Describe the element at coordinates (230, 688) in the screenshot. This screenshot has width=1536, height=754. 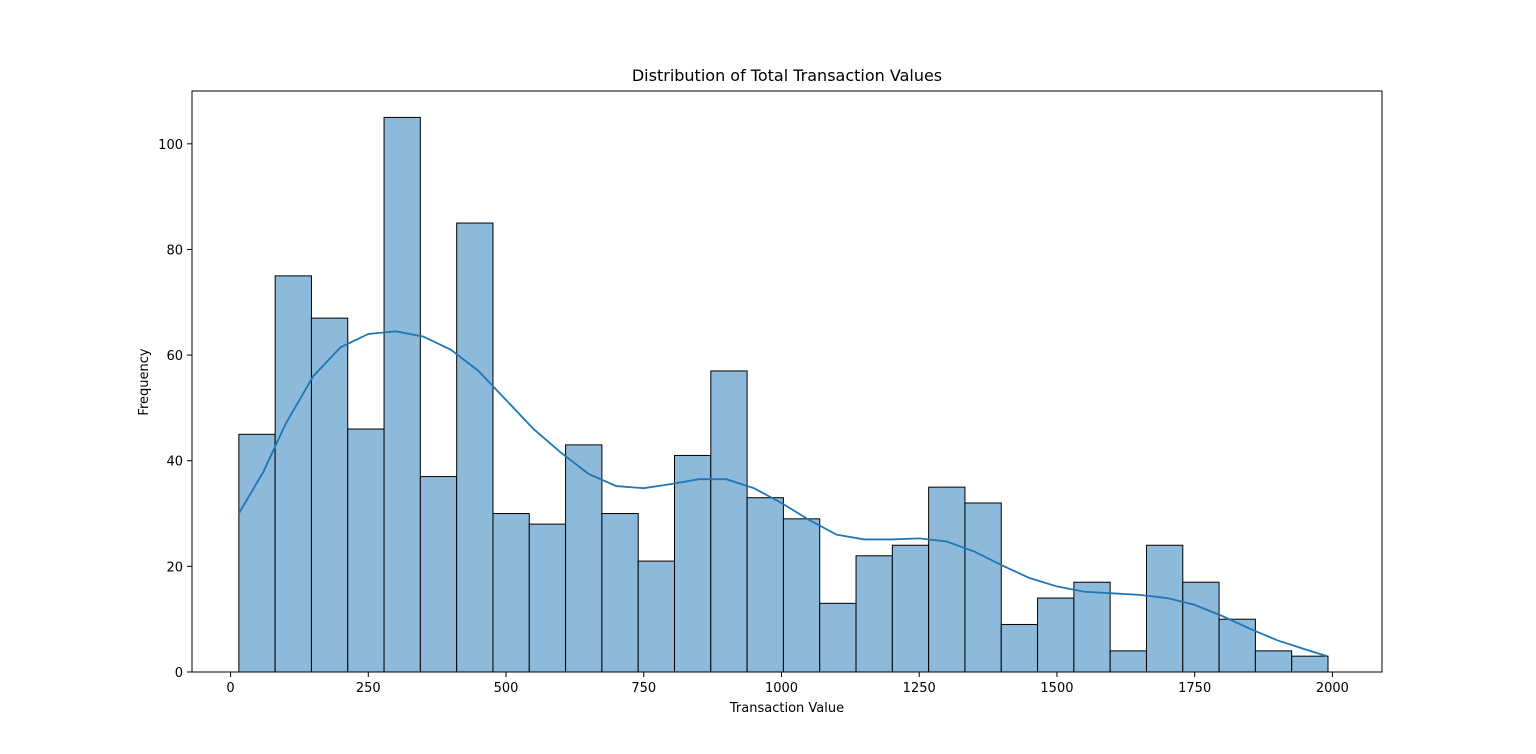
I see `x-tick-label: 0` at that location.